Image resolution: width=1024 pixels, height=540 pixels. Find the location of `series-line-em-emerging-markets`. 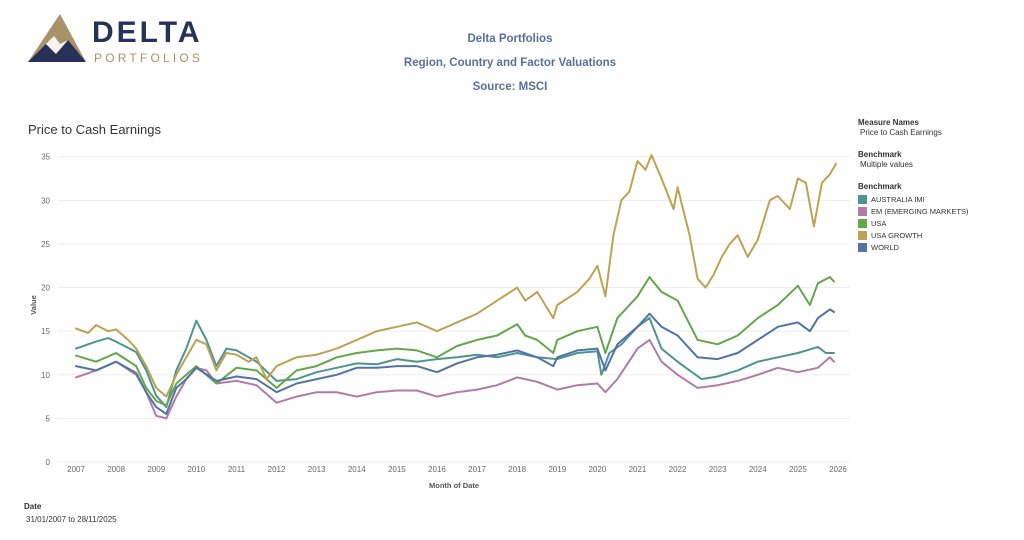

series-line-em-emerging-markets is located at coordinates (455, 379).